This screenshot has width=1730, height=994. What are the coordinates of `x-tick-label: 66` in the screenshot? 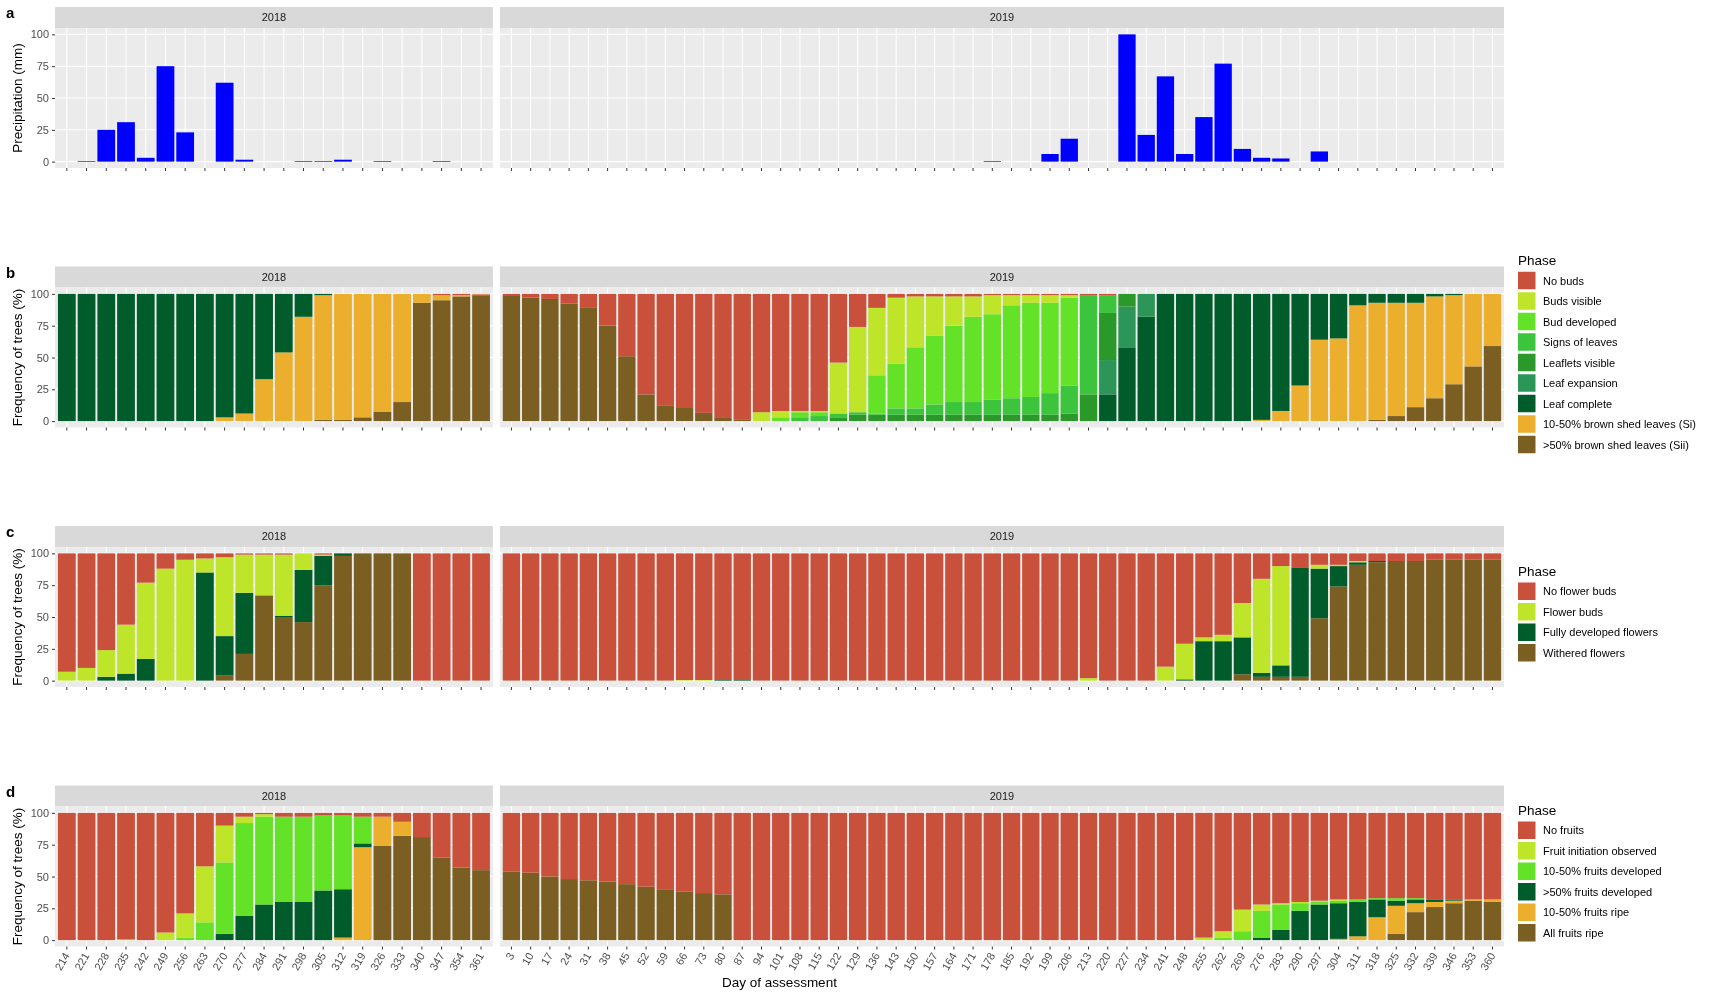 It's located at (681, 959).